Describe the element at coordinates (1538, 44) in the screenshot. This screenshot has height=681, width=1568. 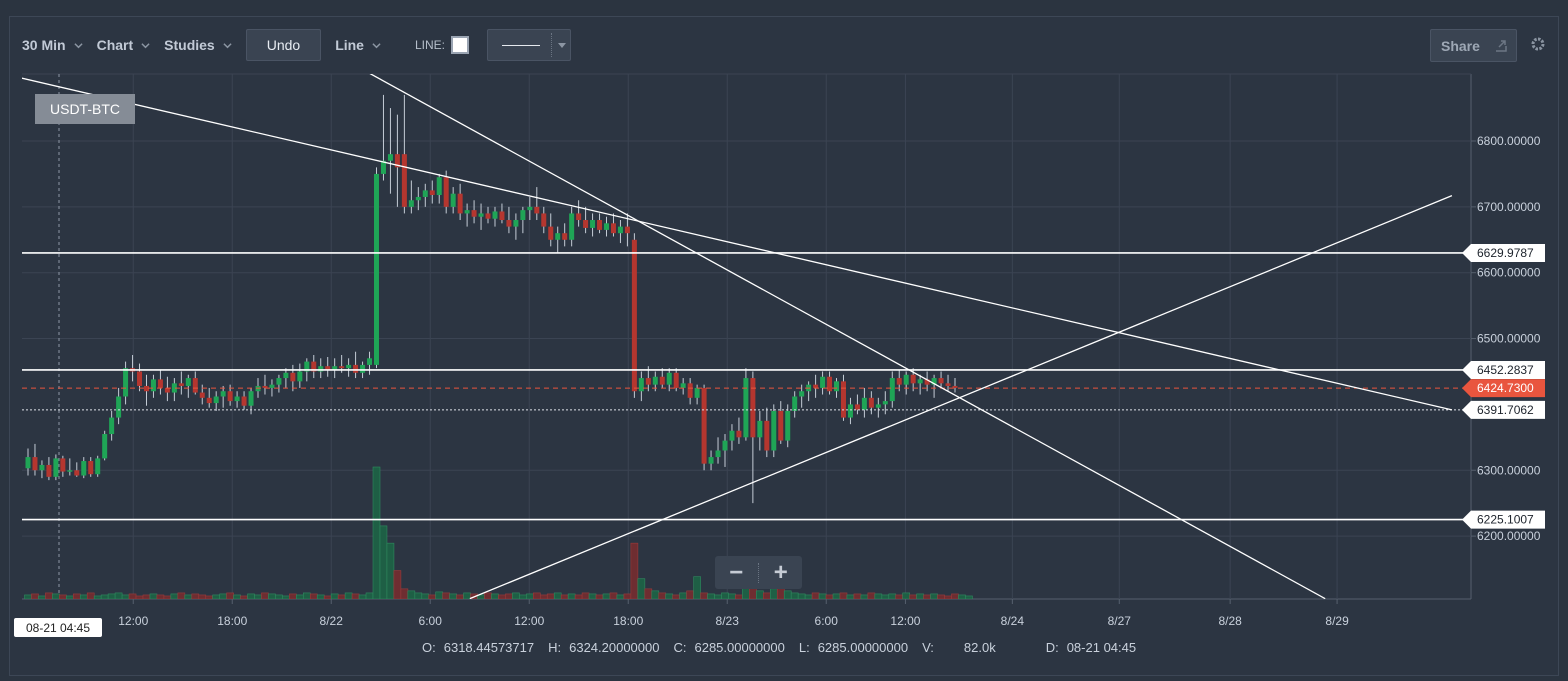
I see `gear-icon` at that location.